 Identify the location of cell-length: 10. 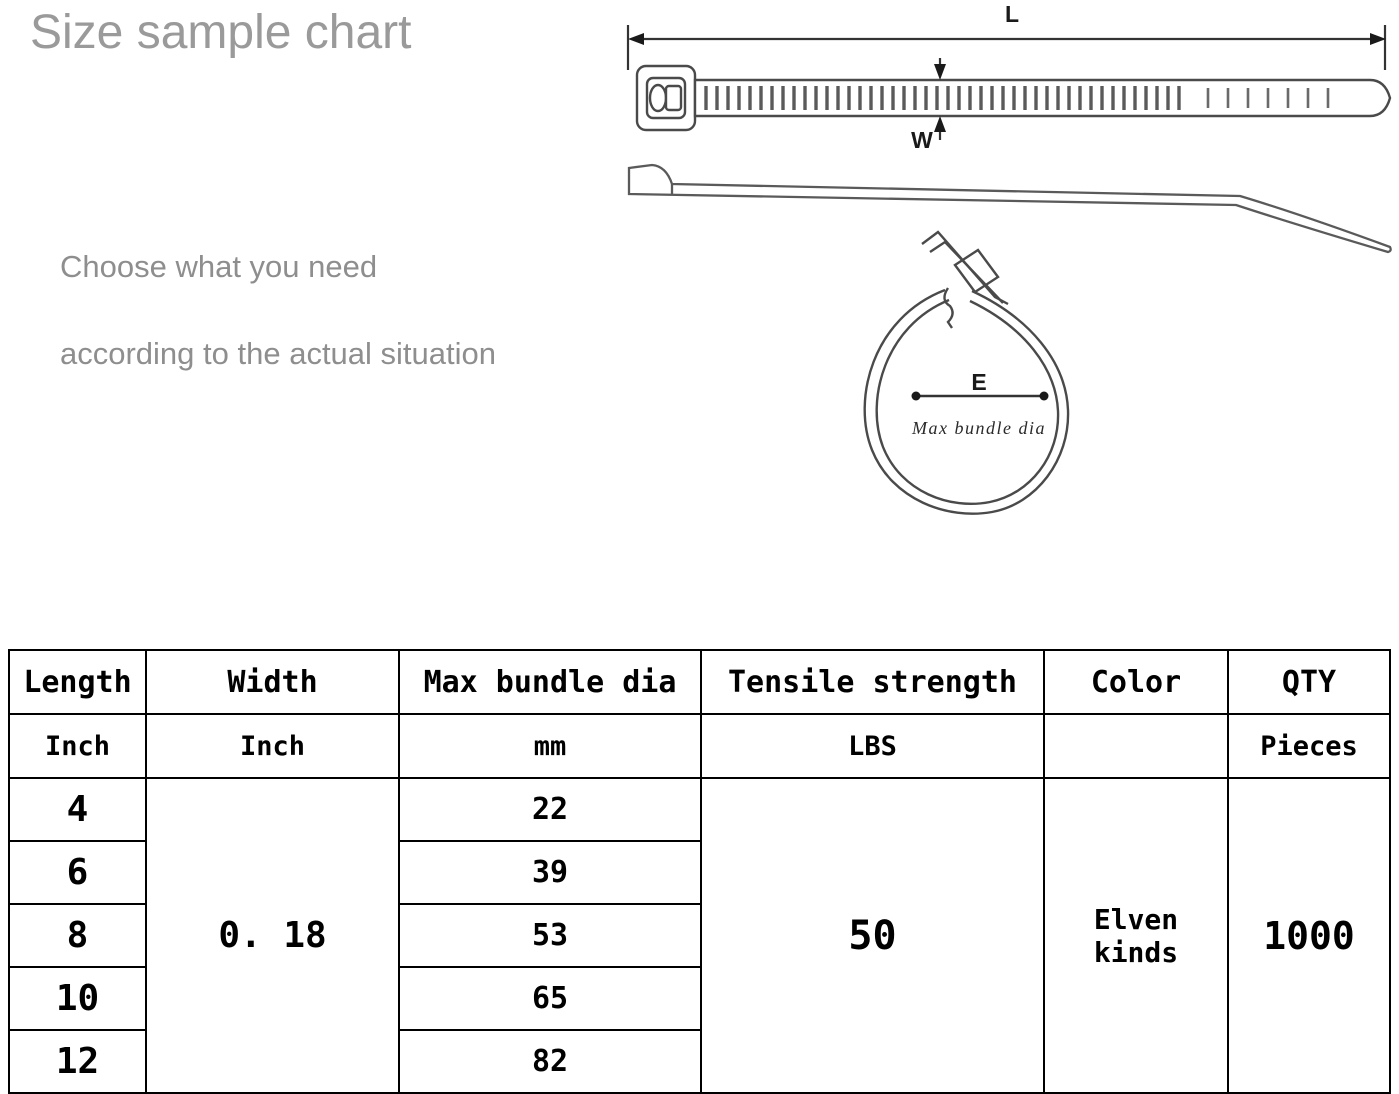
(77, 998).